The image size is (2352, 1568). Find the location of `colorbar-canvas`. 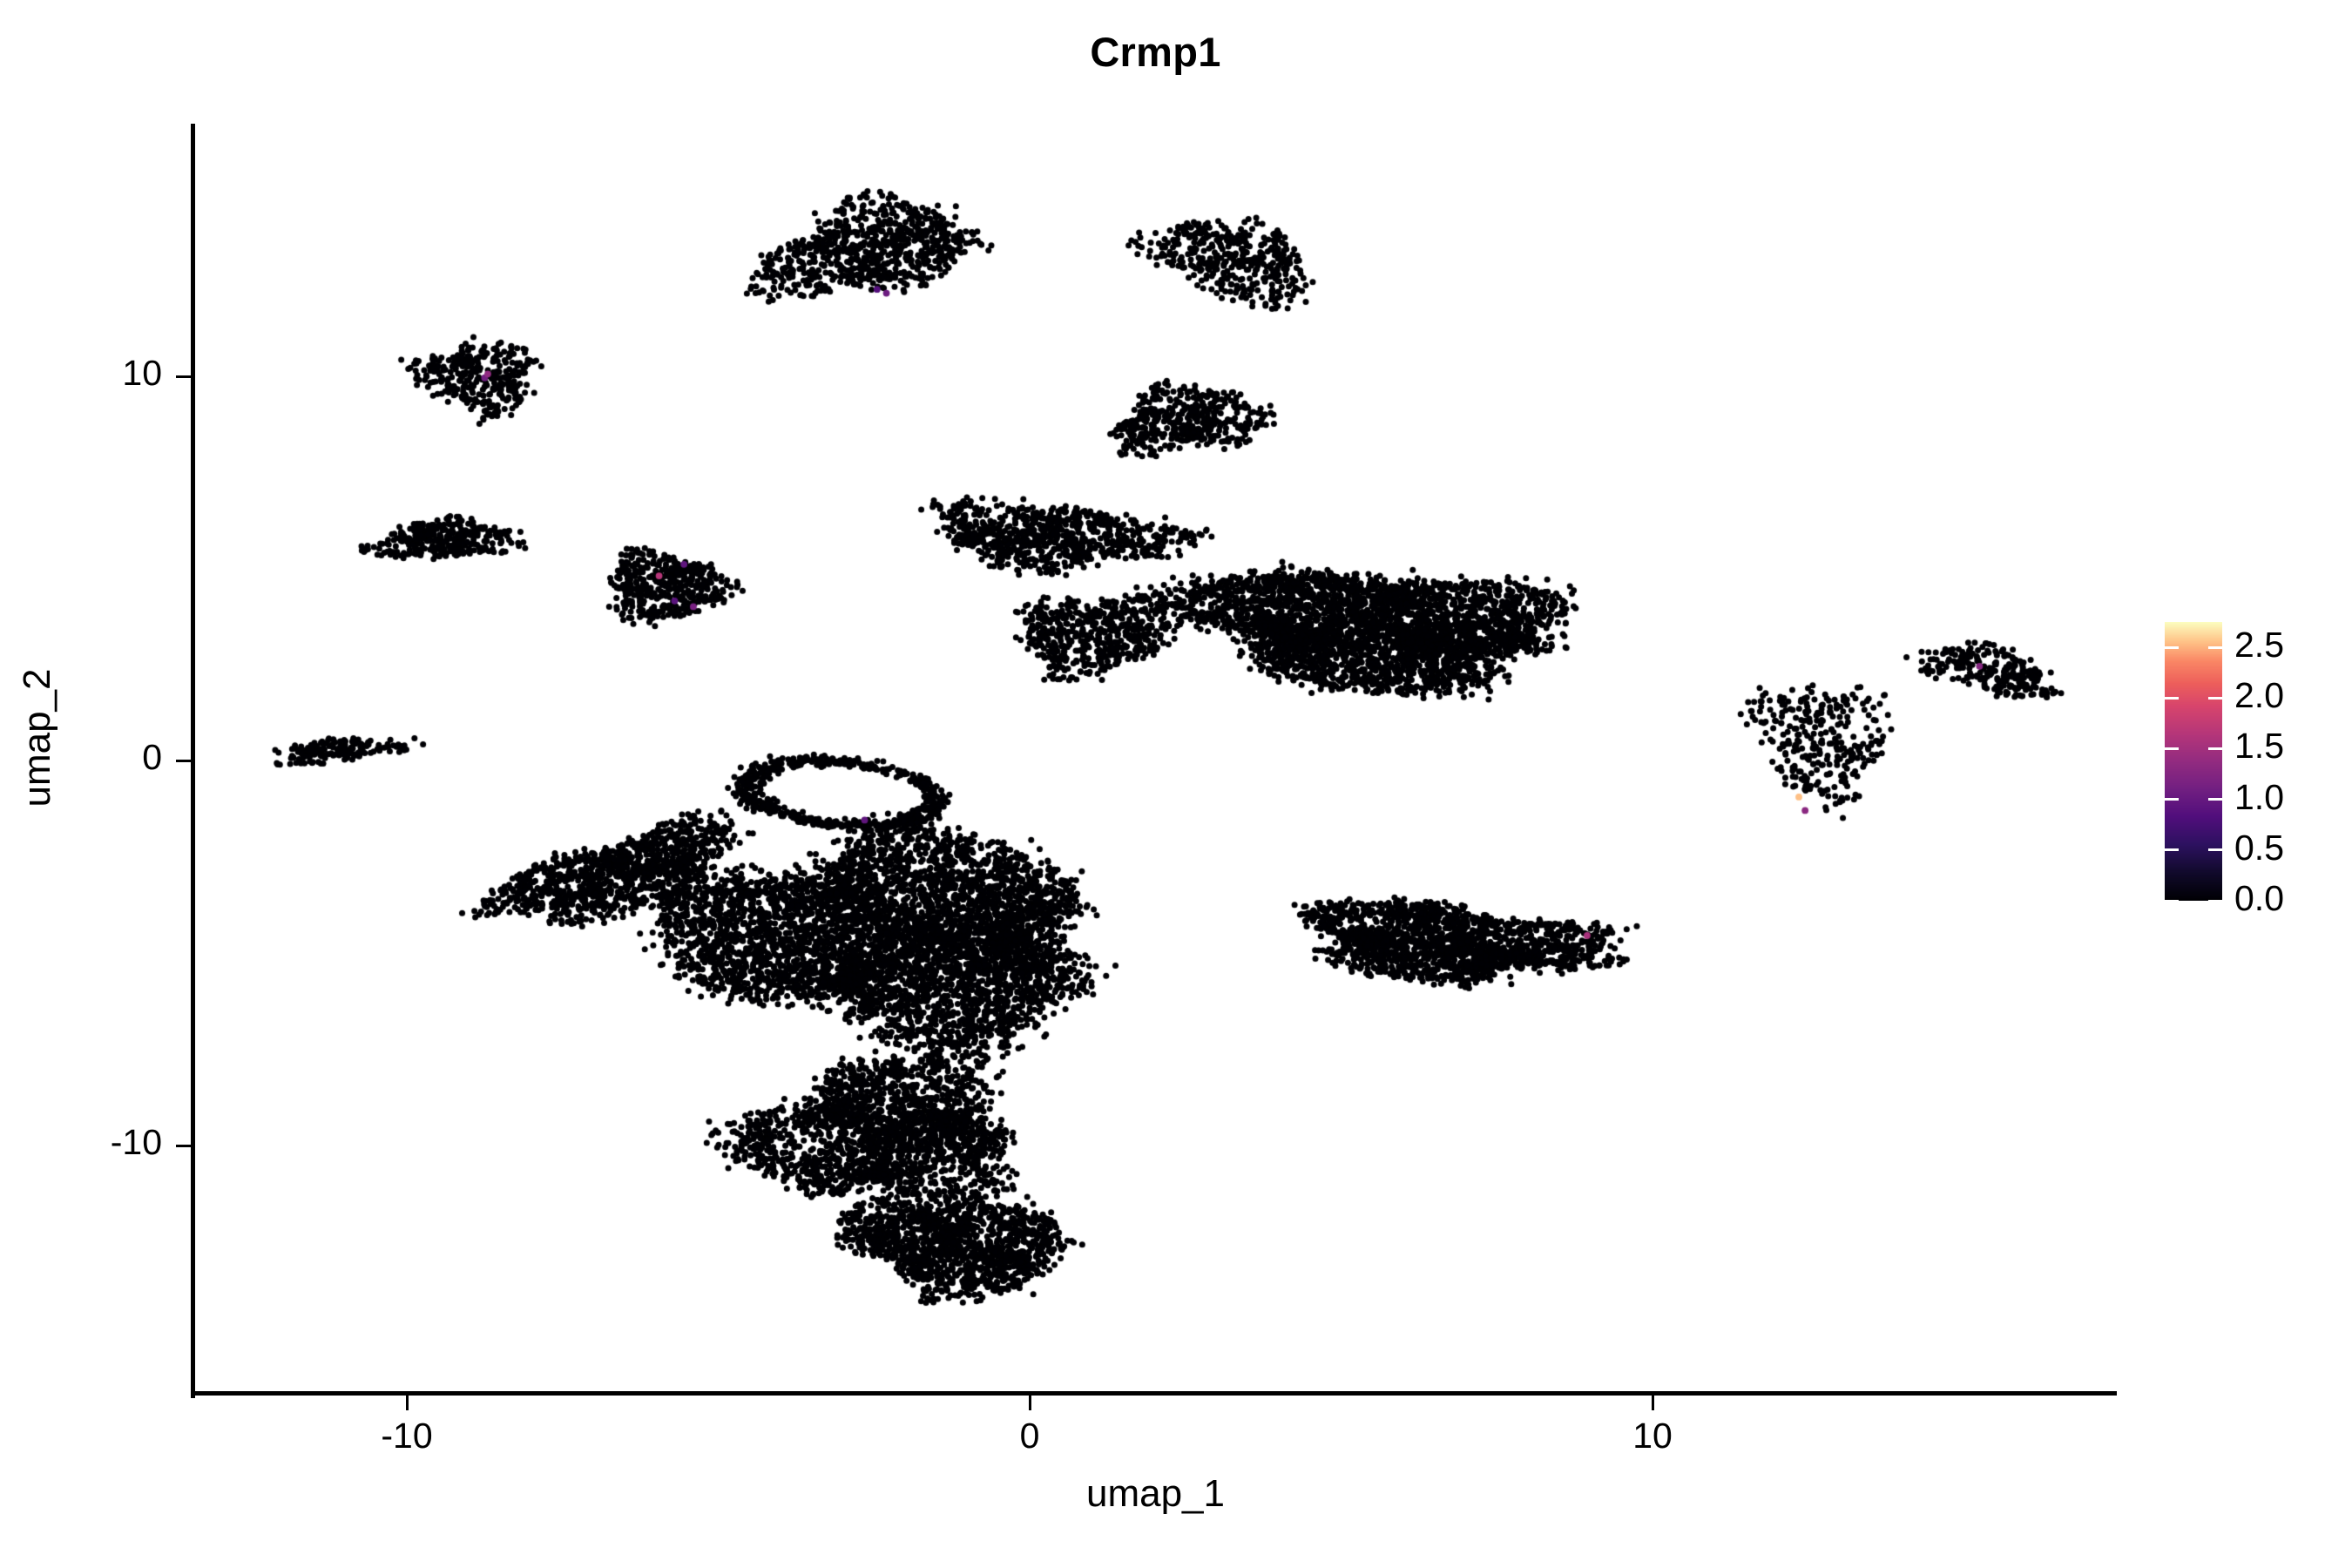

colorbar-canvas is located at coordinates (2193, 761).